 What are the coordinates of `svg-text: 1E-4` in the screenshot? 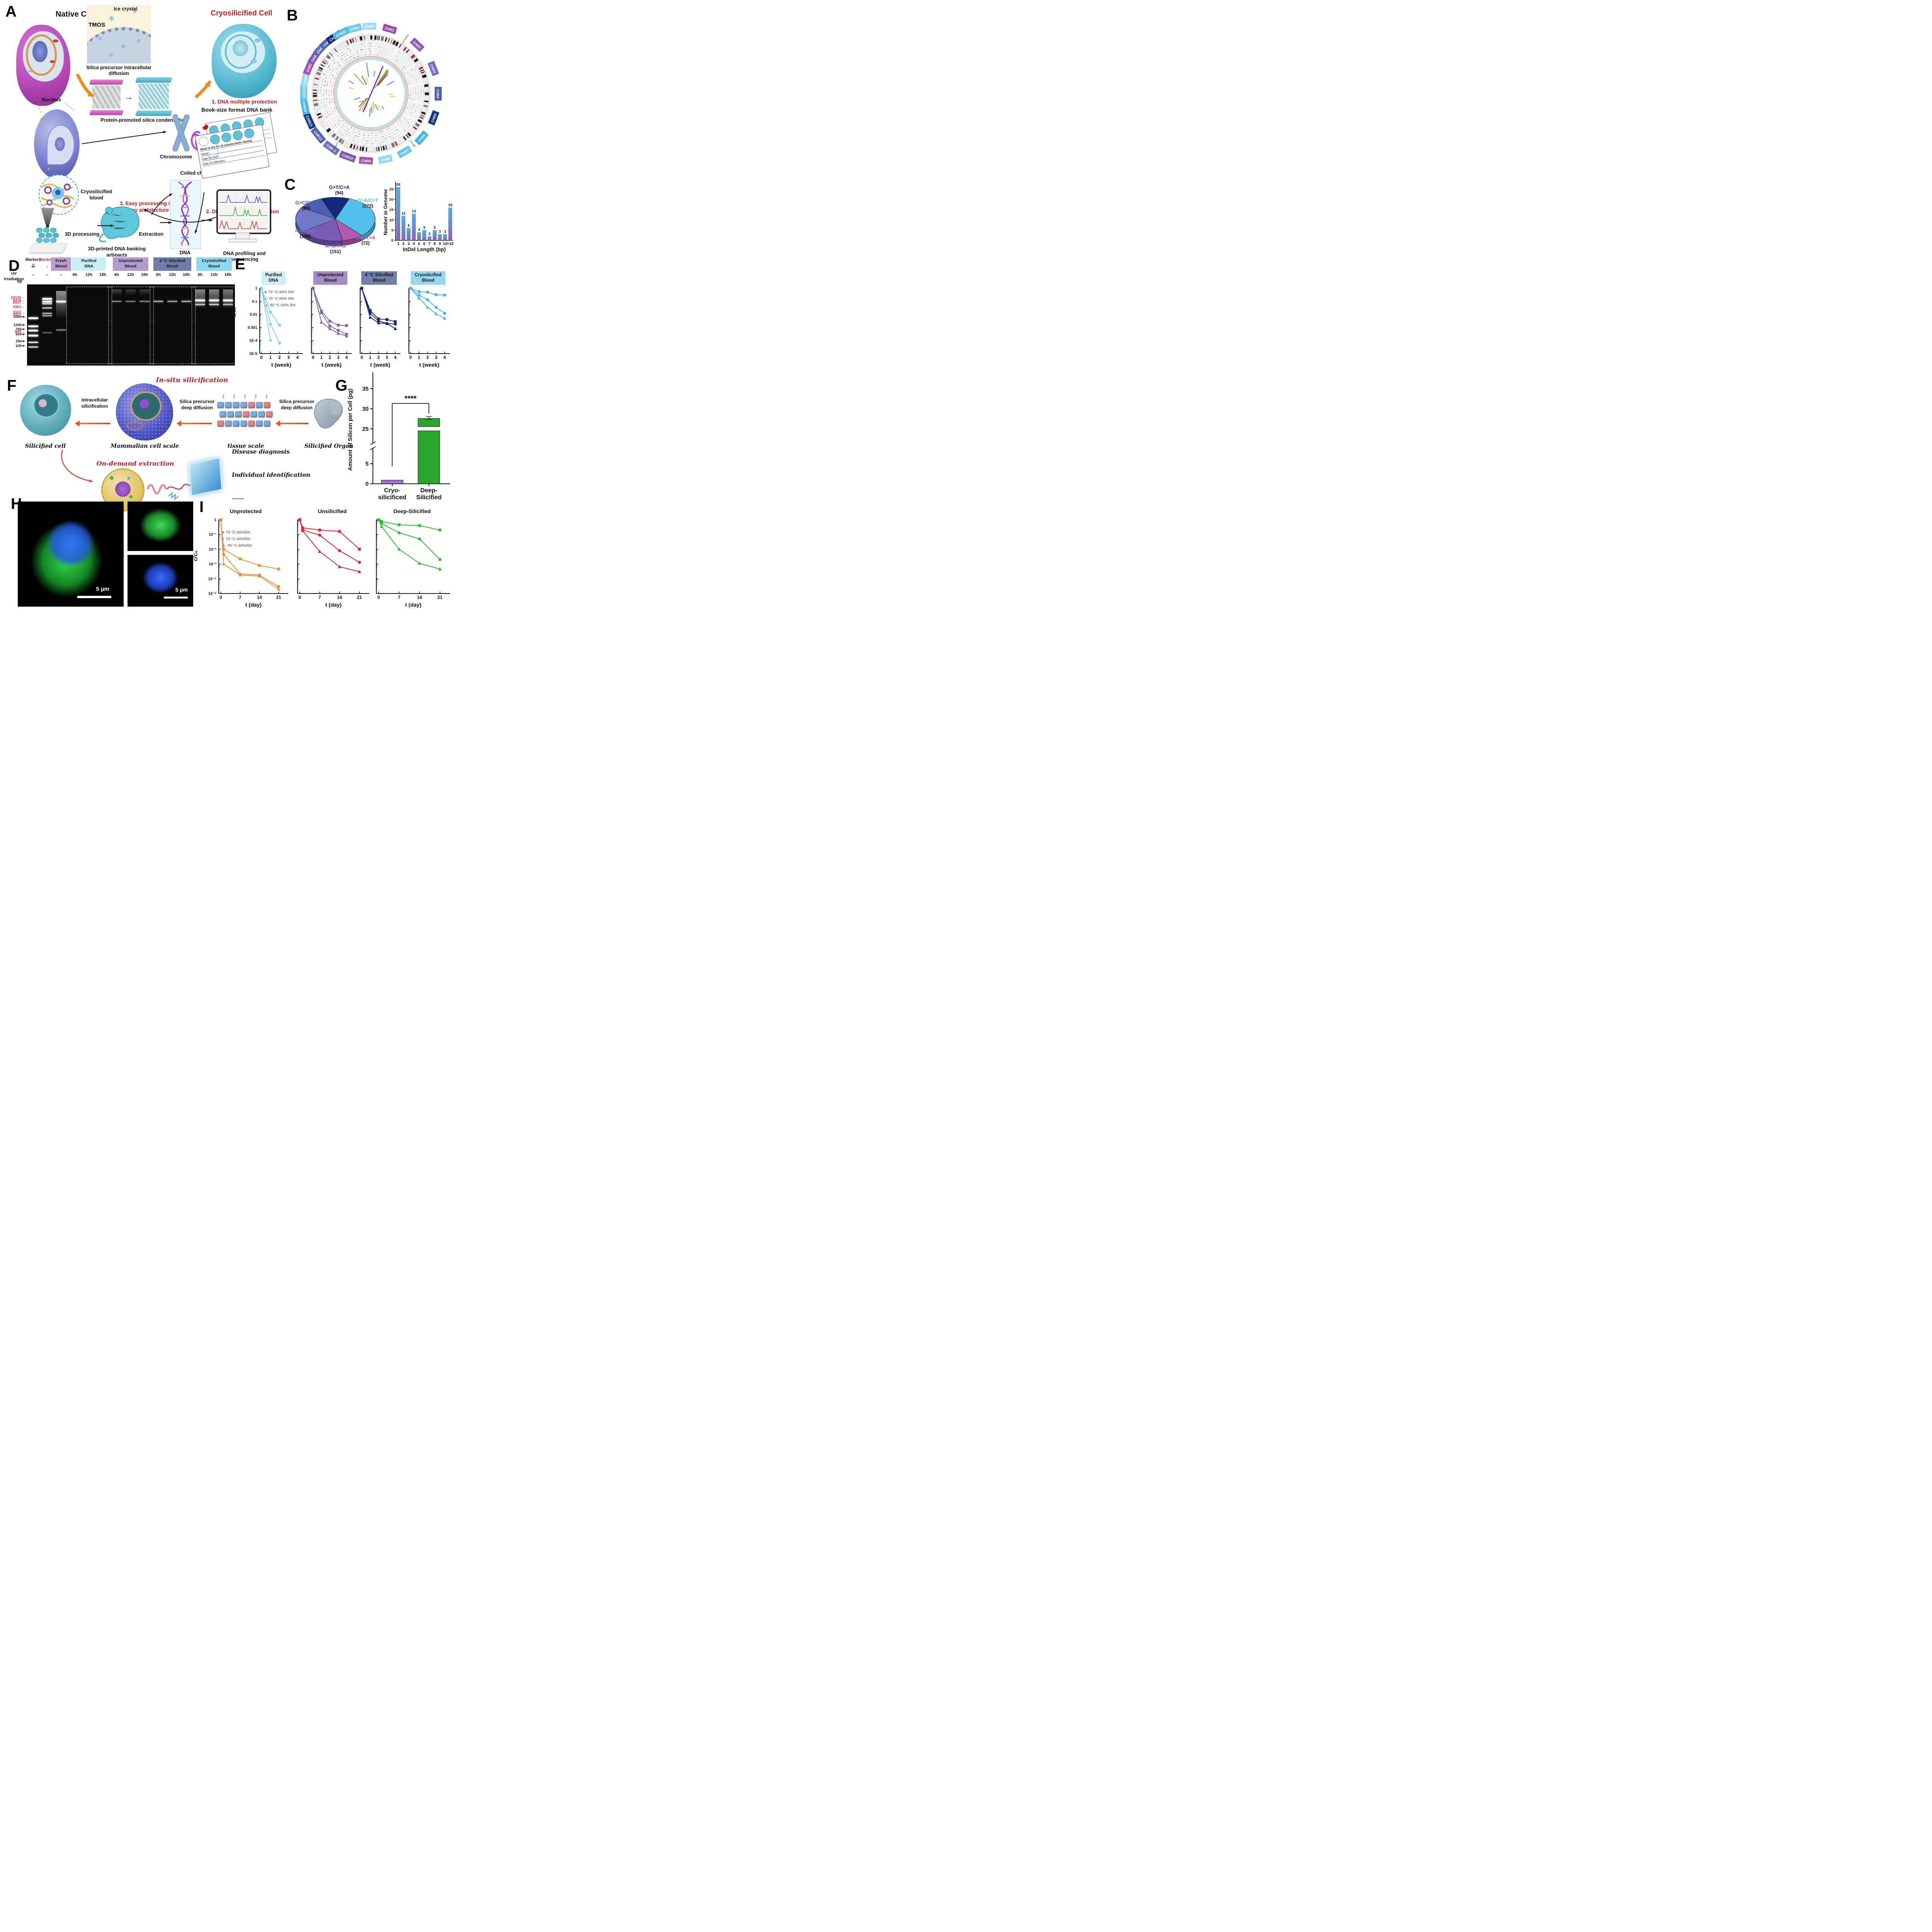 It's located at (253, 340).